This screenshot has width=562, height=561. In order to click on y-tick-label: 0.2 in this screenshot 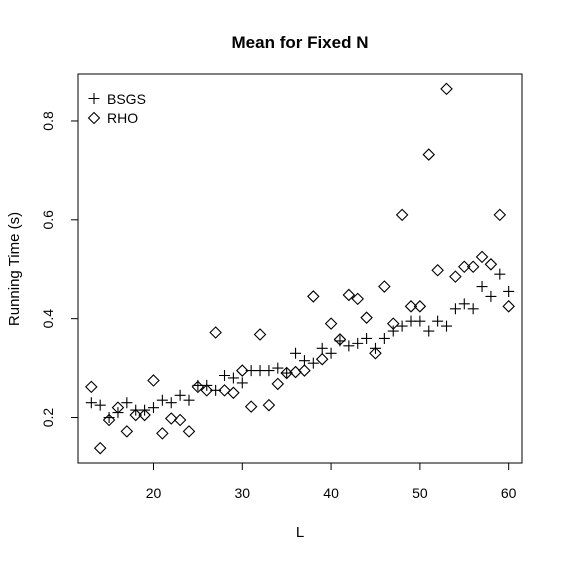, I will do `click(48, 418)`.